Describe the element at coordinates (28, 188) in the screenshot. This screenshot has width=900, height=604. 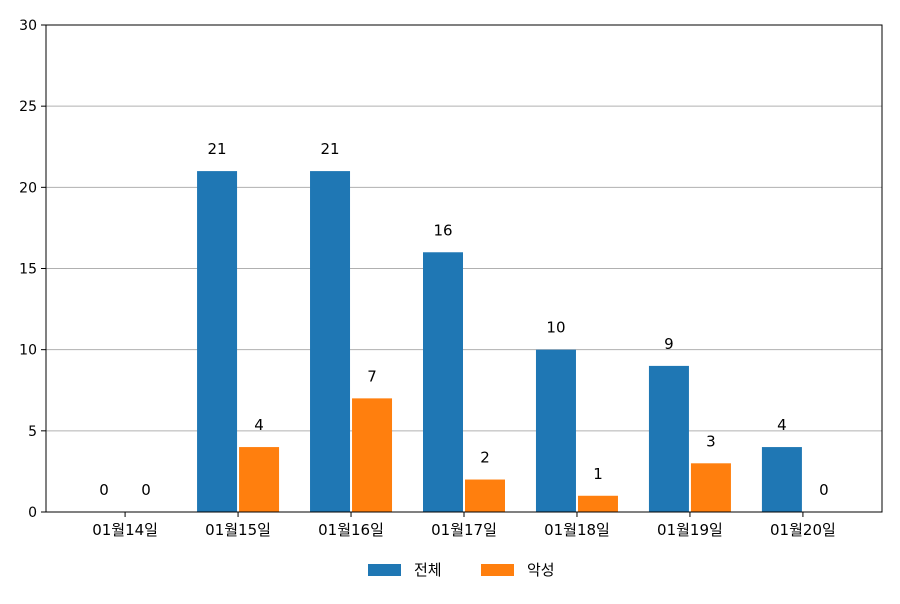
I see `y-tick-label: 20` at that location.